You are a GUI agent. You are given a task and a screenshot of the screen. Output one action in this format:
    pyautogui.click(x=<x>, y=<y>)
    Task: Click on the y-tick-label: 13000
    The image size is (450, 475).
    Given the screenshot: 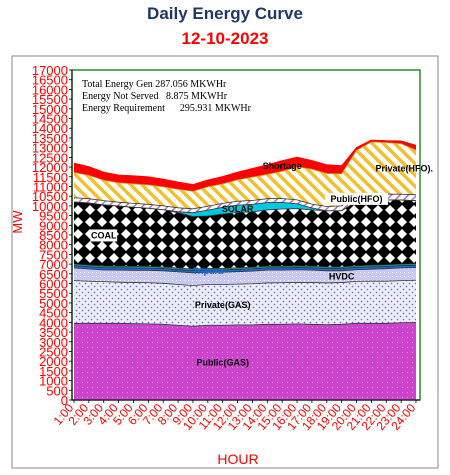 What is the action you would take?
    pyautogui.click(x=50, y=148)
    